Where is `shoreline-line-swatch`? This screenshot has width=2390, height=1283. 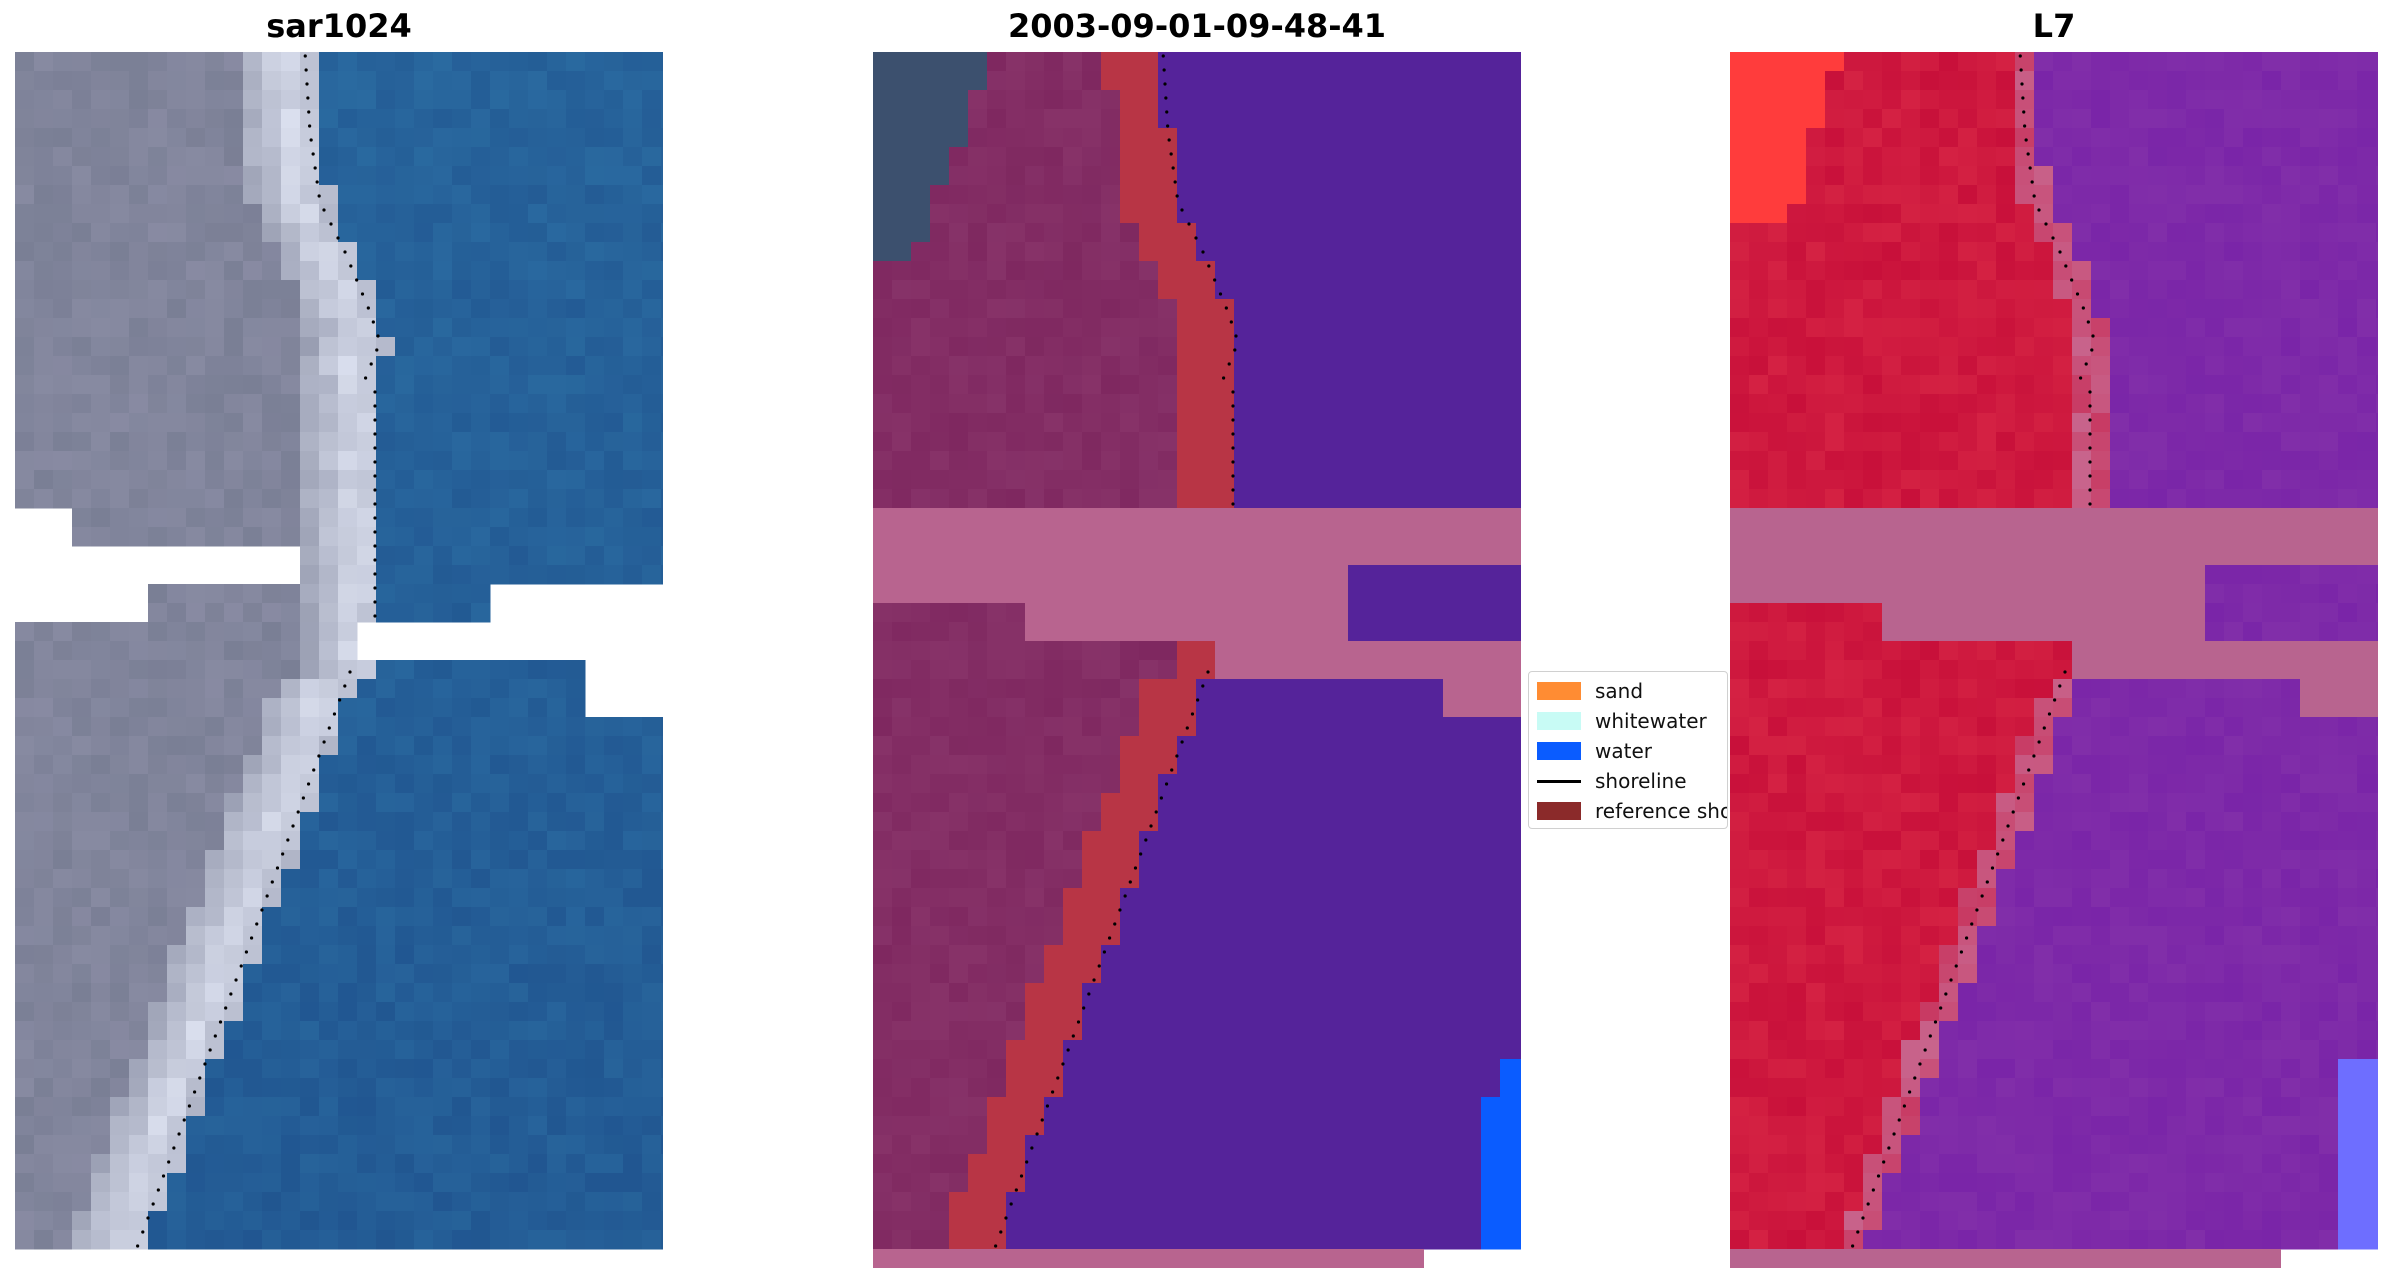 shoreline-line-swatch is located at coordinates (1559, 781).